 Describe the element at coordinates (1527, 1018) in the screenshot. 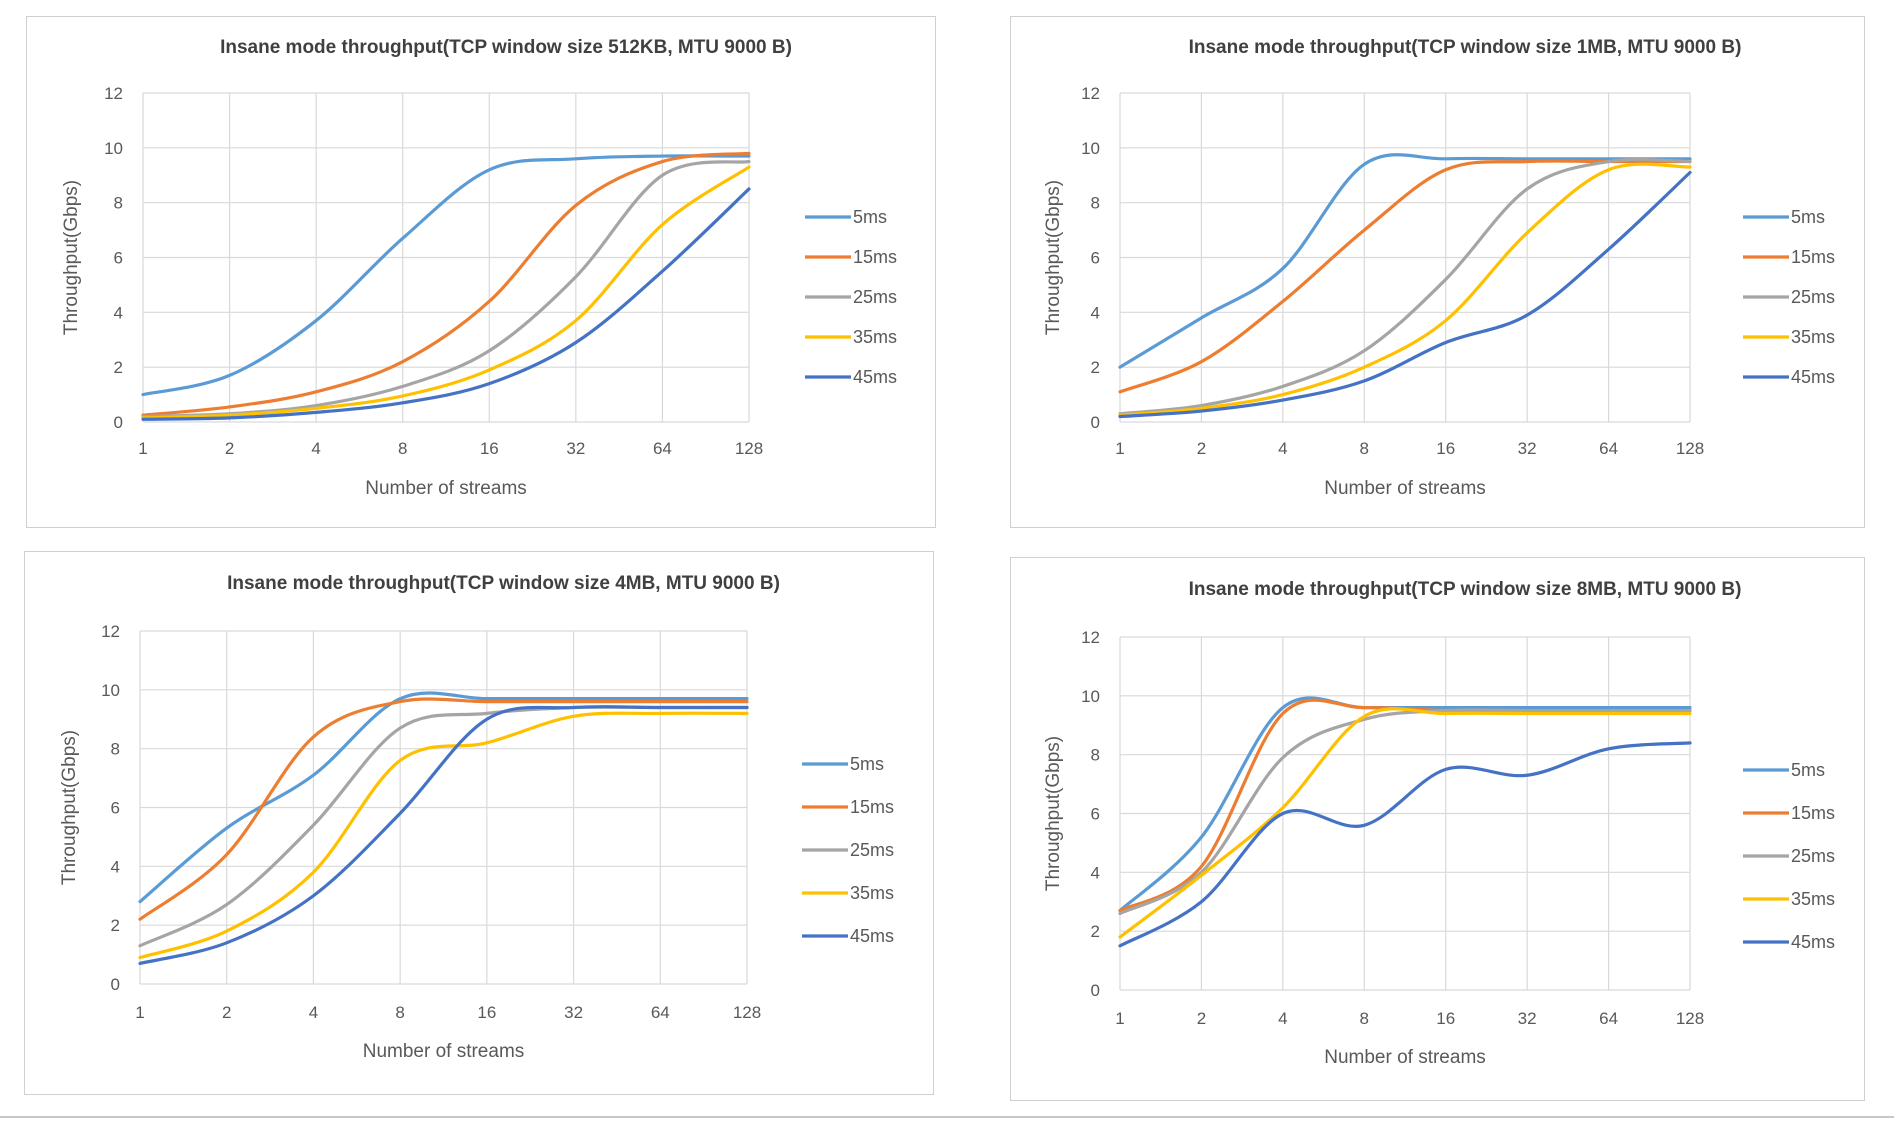

I see `x-tick-label: 32` at that location.